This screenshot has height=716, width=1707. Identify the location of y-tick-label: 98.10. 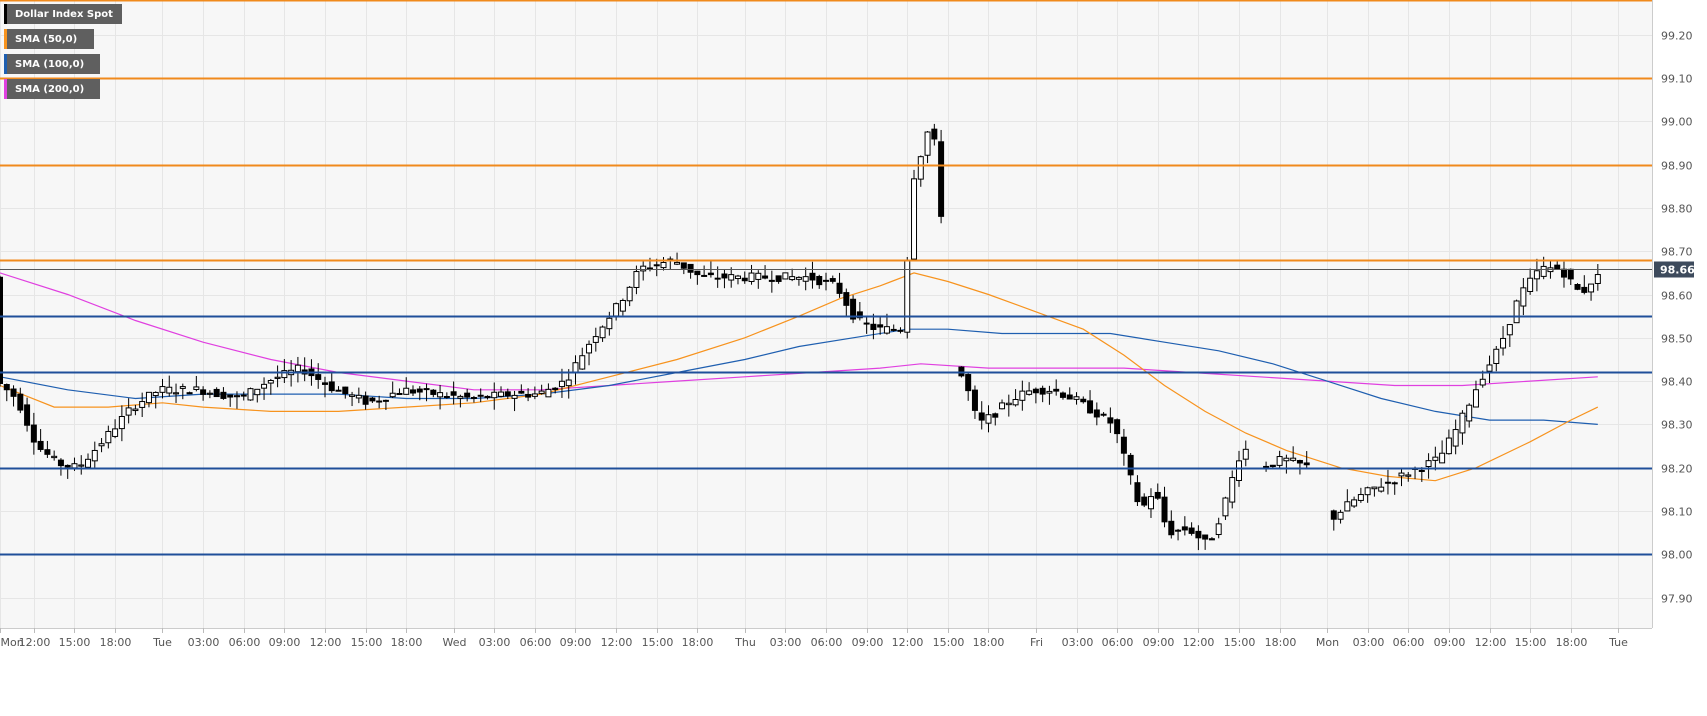
(1677, 512).